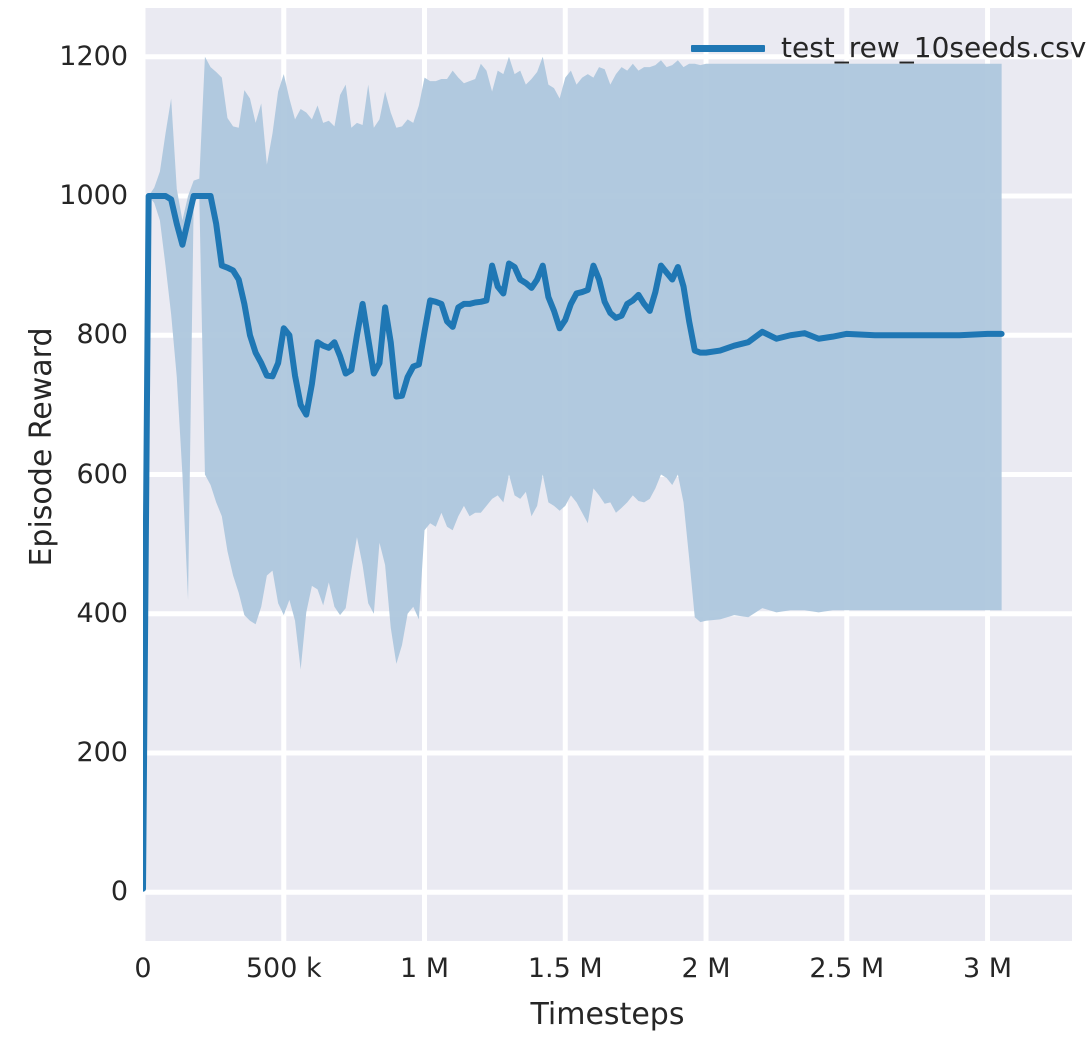 Image resolution: width=1092 pixels, height=1050 pixels. What do you see at coordinates (102, 474) in the screenshot?
I see `y-tick-label: 600` at bounding box center [102, 474].